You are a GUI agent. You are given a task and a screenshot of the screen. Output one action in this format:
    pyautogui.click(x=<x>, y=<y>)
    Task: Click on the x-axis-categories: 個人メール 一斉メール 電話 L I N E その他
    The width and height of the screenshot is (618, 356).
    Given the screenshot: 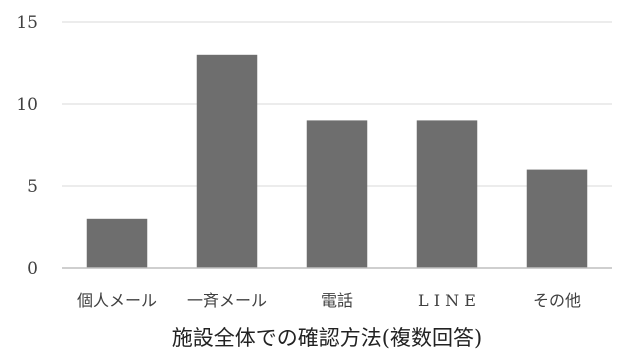 What is the action you would take?
    pyautogui.click(x=329, y=300)
    